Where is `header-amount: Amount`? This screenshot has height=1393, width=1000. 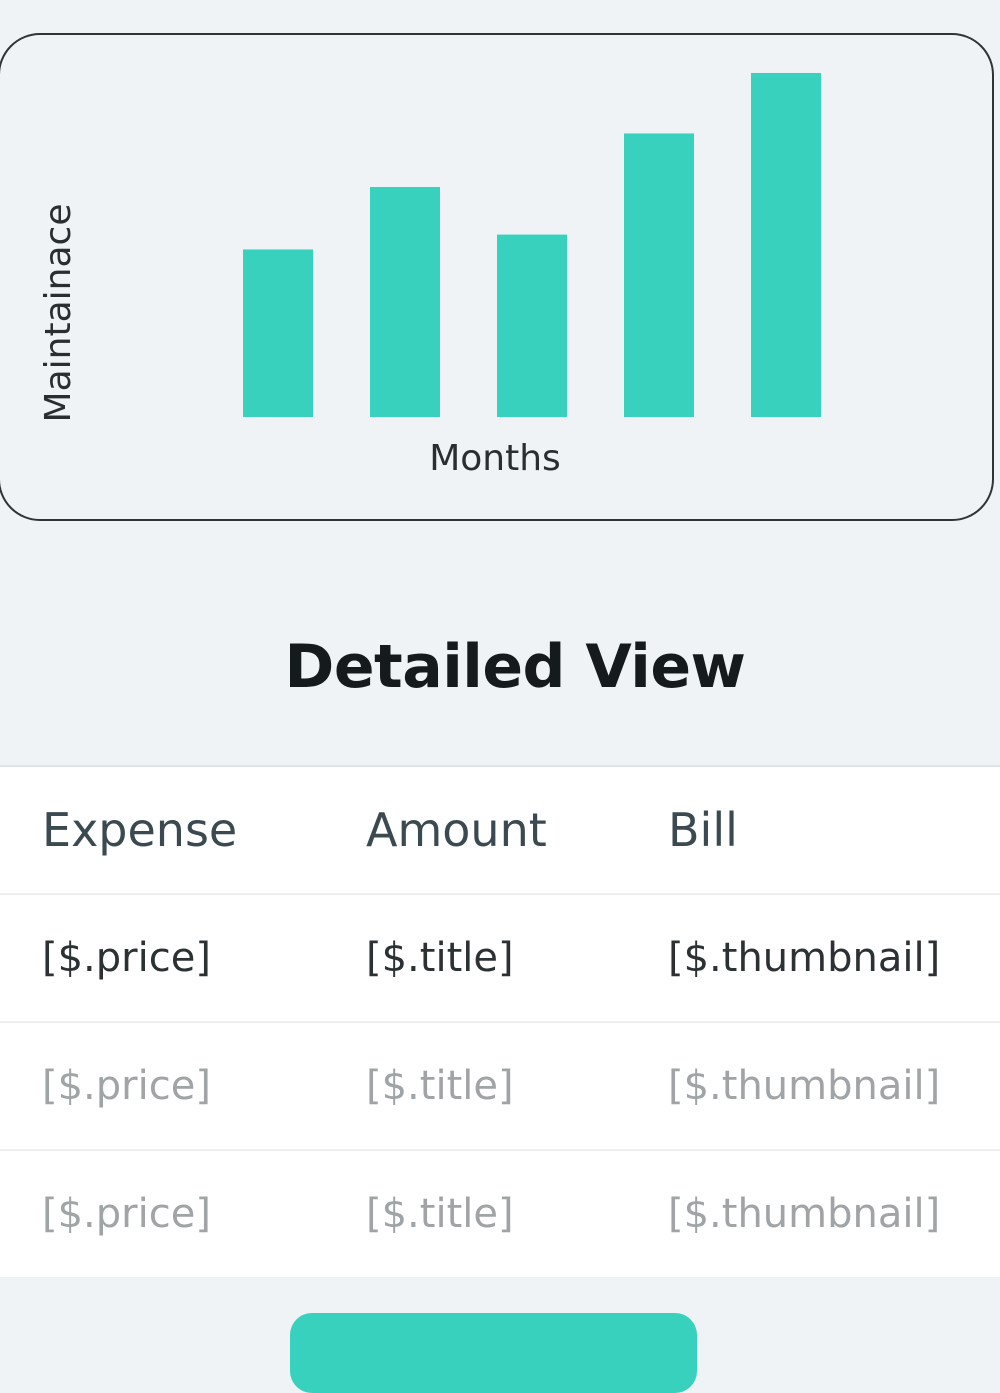
header-amount: Amount is located at coordinates (456, 830).